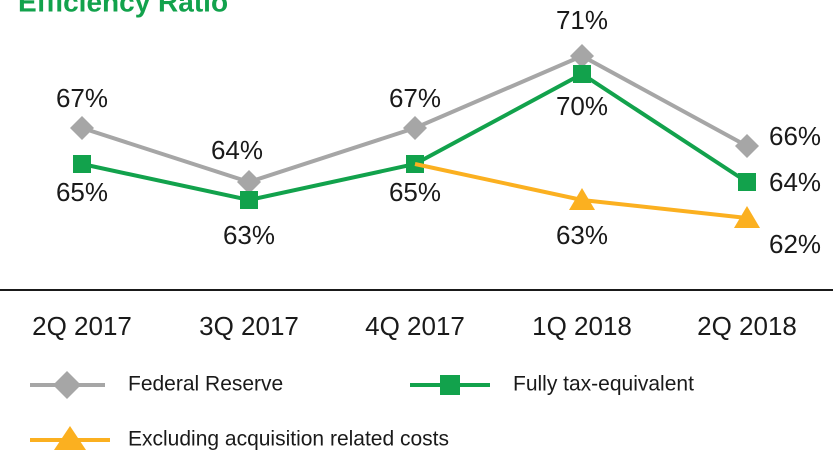  What do you see at coordinates (582, 20) in the screenshot?
I see `data-label: 71%` at bounding box center [582, 20].